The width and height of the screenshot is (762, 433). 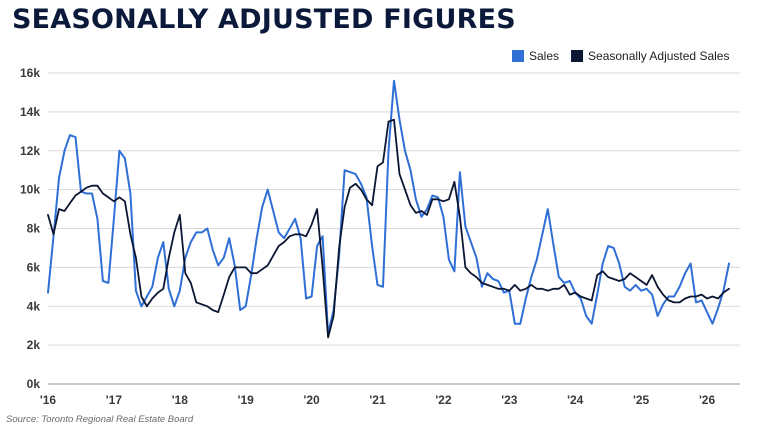 I want to click on x-tick-label: '21, so click(x=377, y=400).